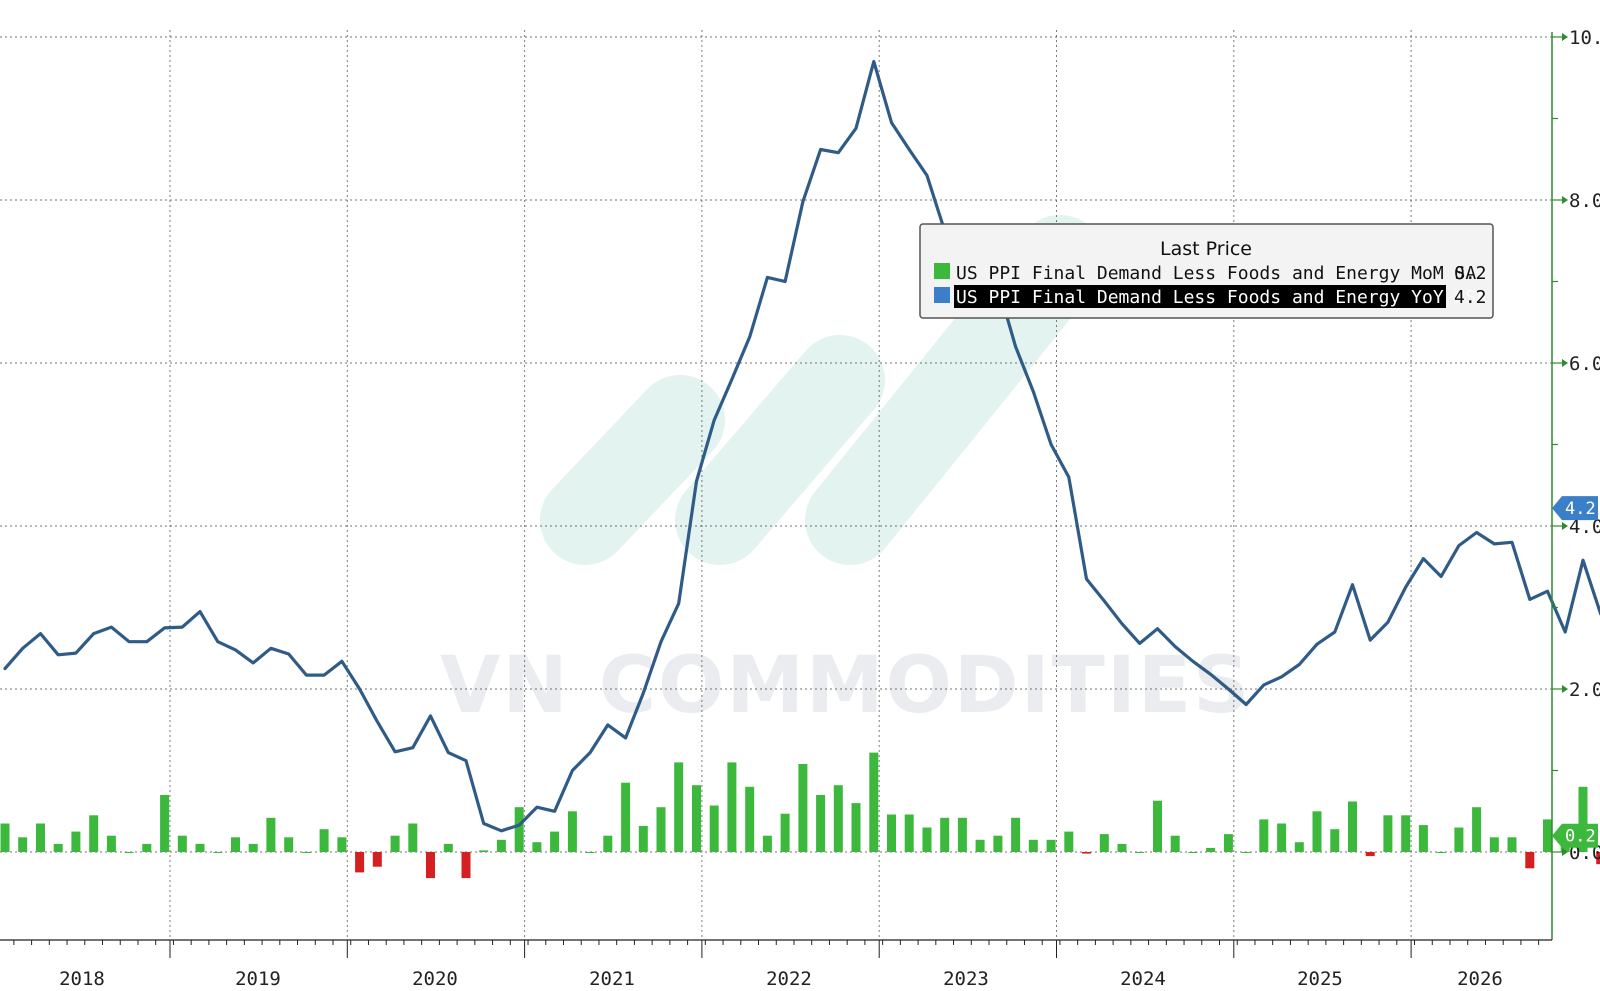 This screenshot has height=991, width=1600. What do you see at coordinates (1480, 979) in the screenshot?
I see `x-tick-label: 2026` at bounding box center [1480, 979].